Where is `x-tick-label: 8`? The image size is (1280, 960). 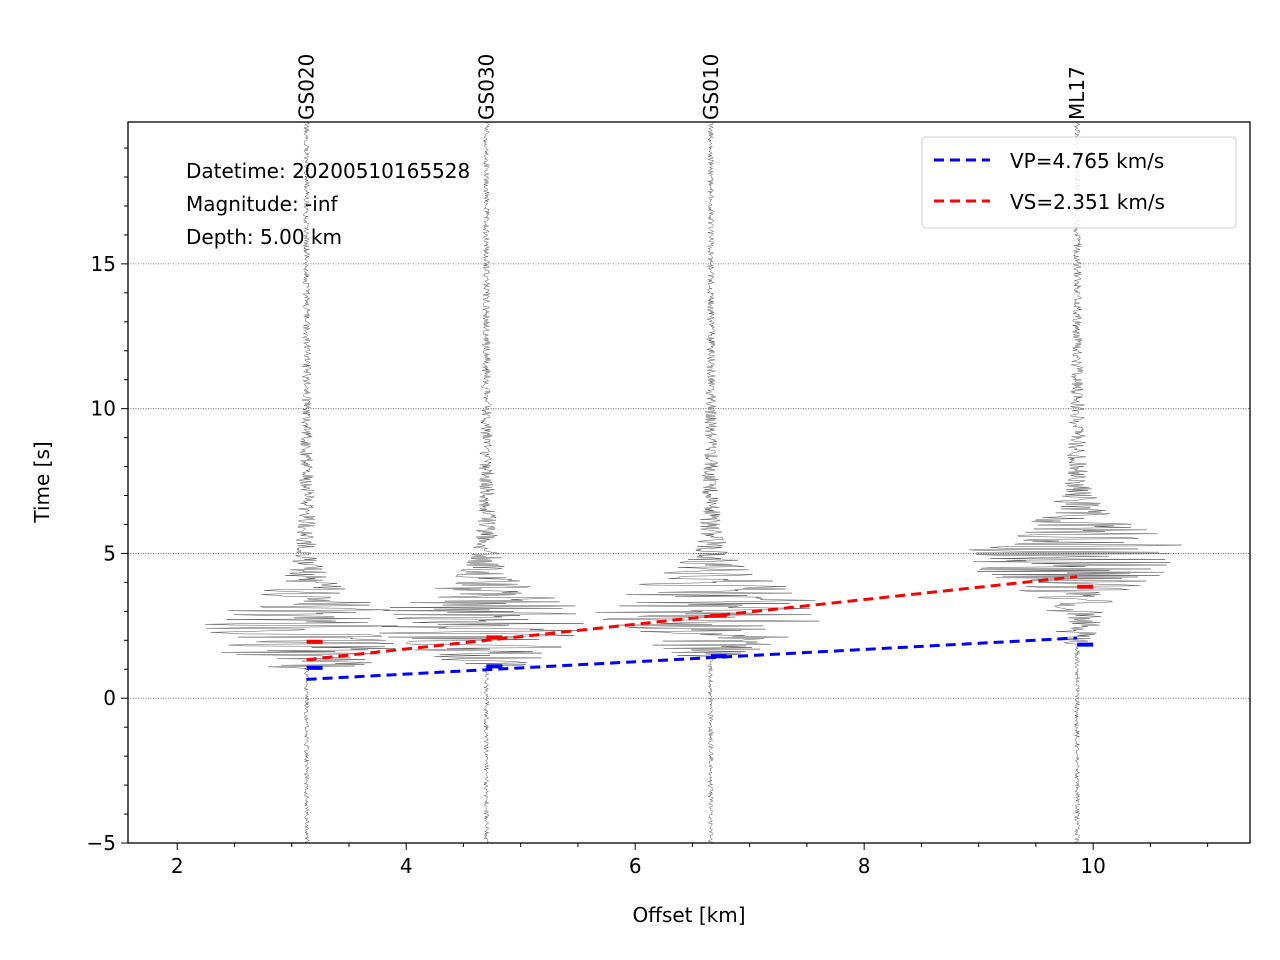
x-tick-label: 8 is located at coordinates (864, 866).